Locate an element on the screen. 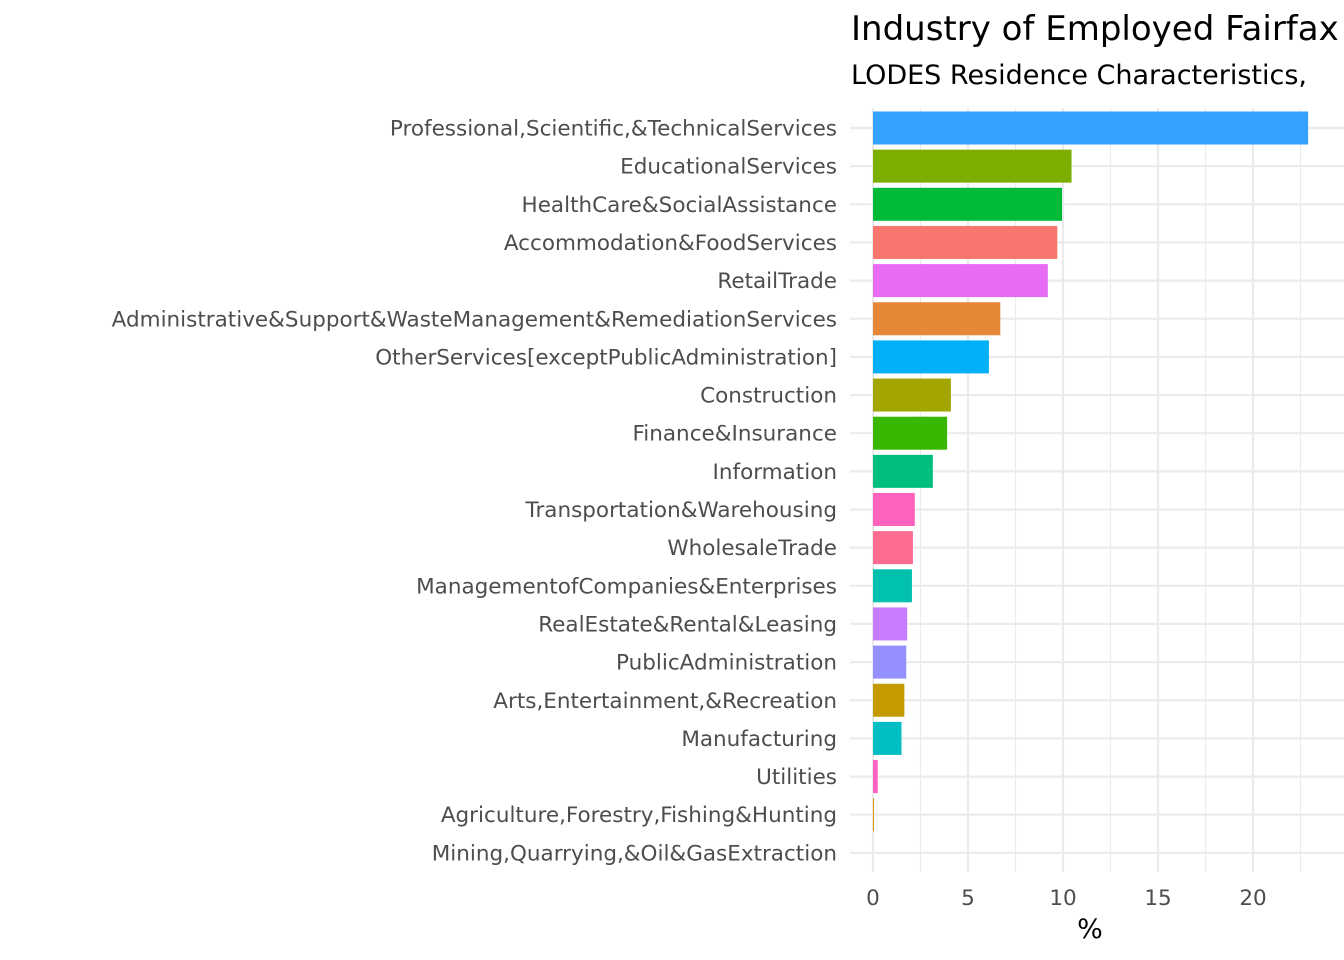 The image size is (1344, 960). x-tick-label: 20 is located at coordinates (1252, 898).